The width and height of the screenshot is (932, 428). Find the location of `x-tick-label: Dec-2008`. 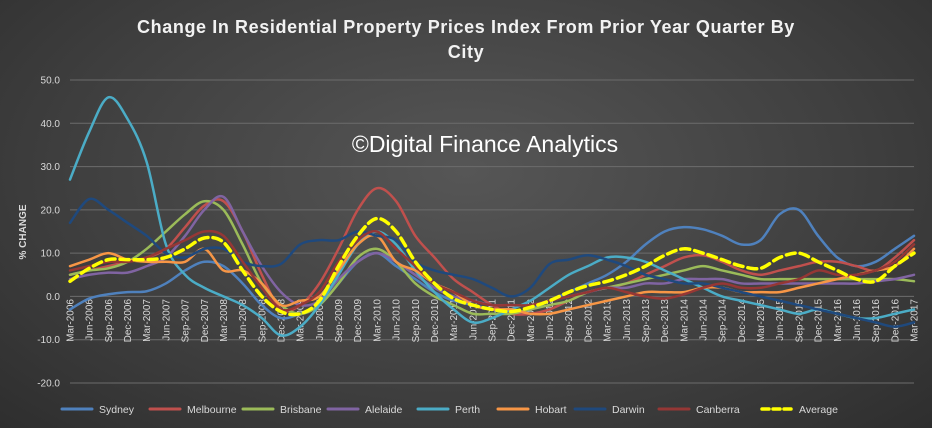

x-tick-label: Dec-2008 is located at coordinates (282, 321).